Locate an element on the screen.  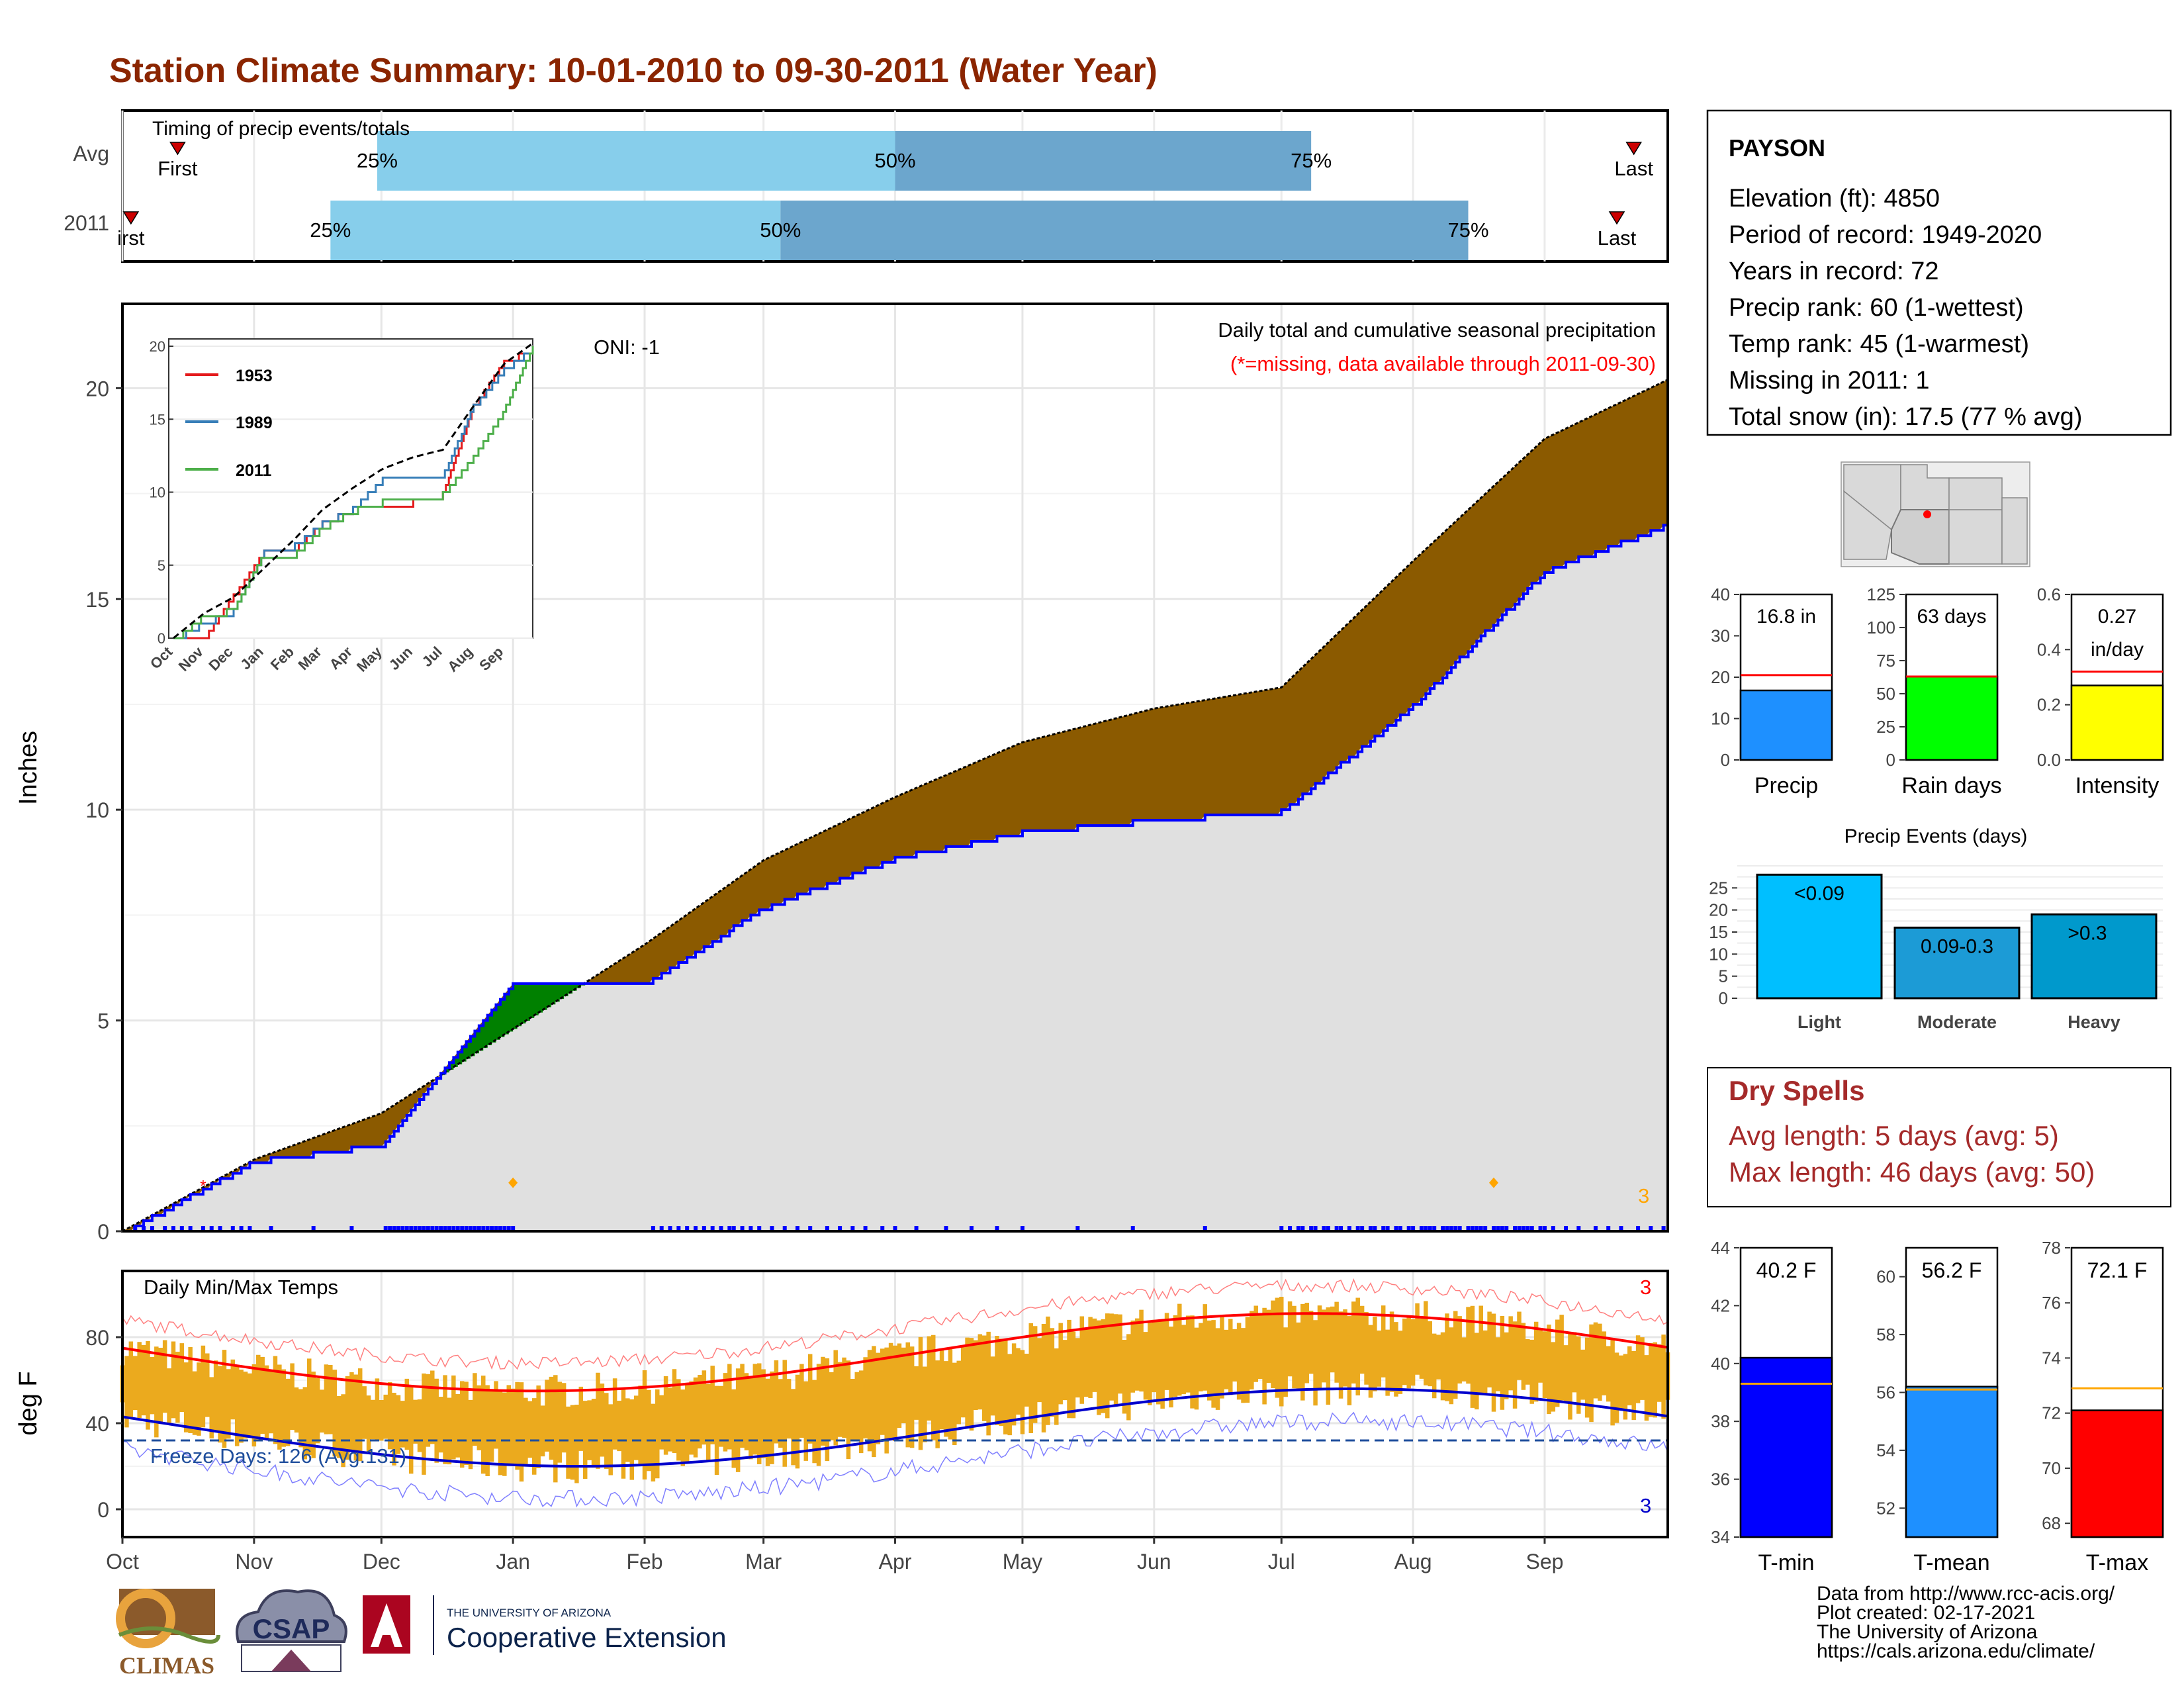
small-bar-y-tick-label: 25 is located at coordinates (1885, 727).